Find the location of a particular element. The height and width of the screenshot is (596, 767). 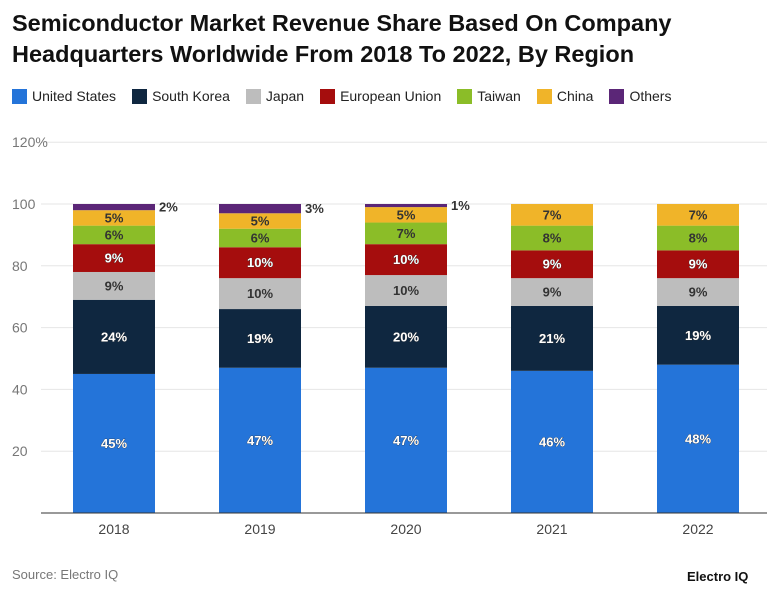

legend-item: Taiwan is located at coordinates (489, 96).